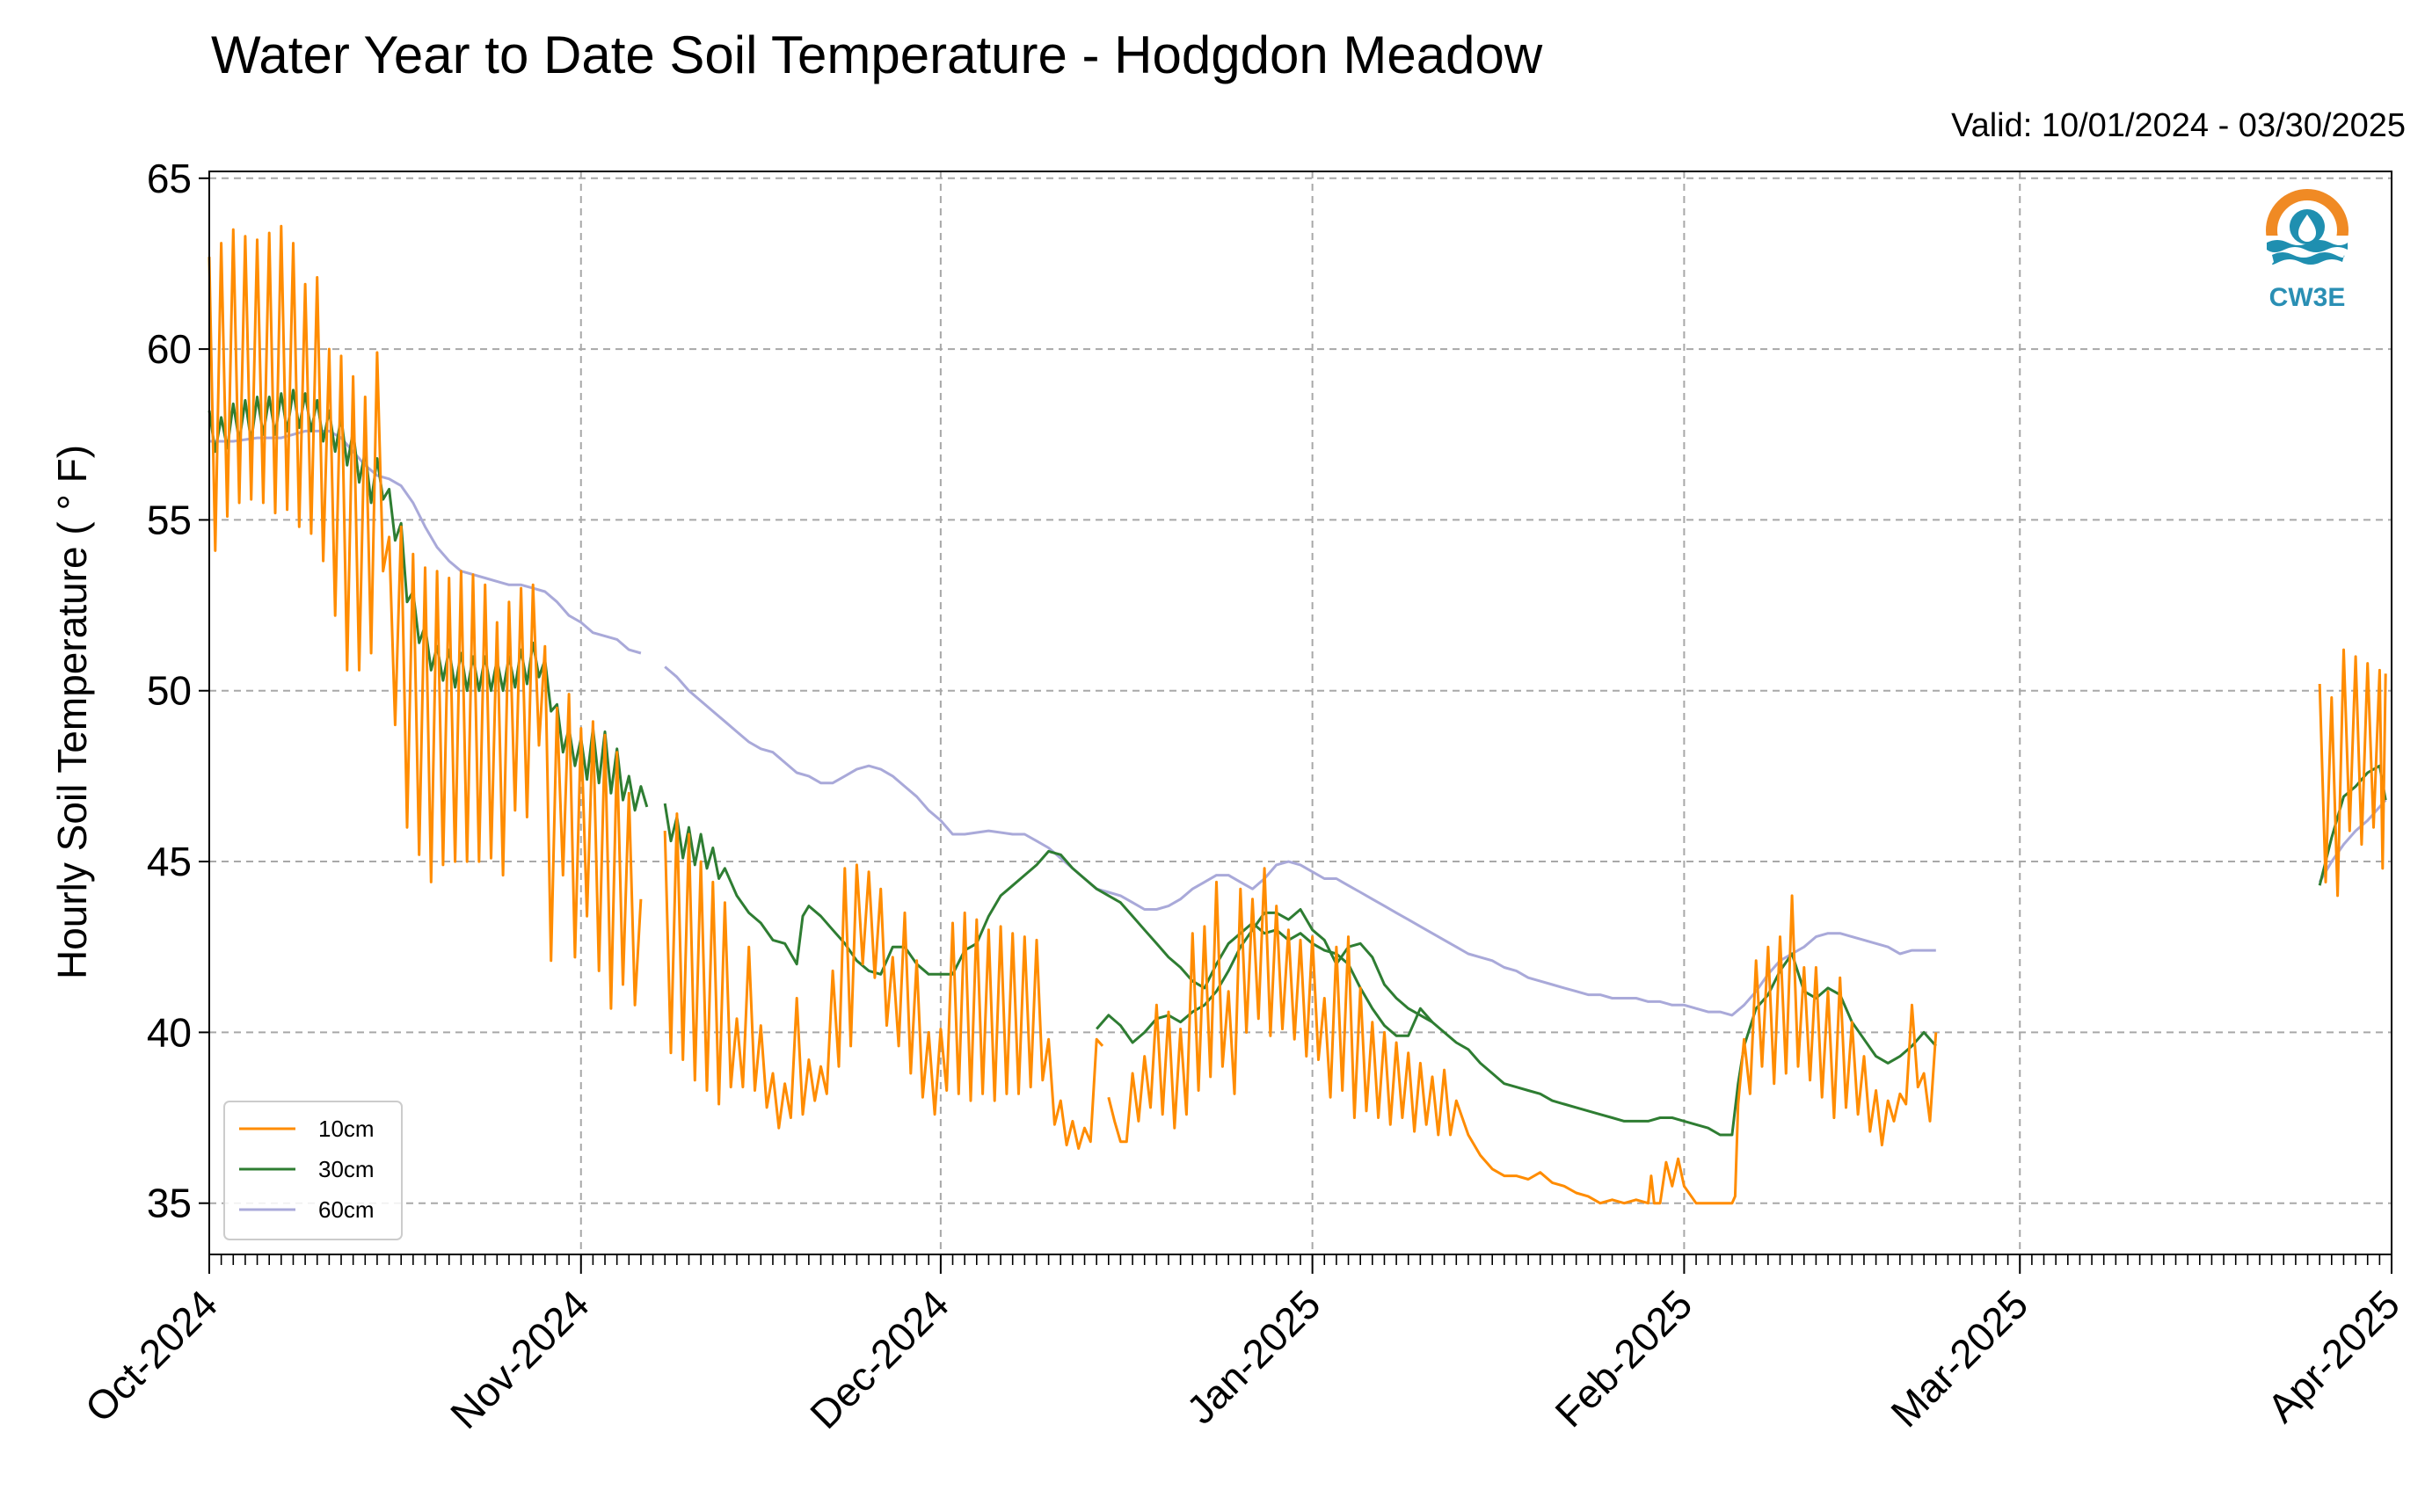 This screenshot has width=2425, height=1512. What do you see at coordinates (169, 1032) in the screenshot?
I see `y-tick-label: 40` at bounding box center [169, 1032].